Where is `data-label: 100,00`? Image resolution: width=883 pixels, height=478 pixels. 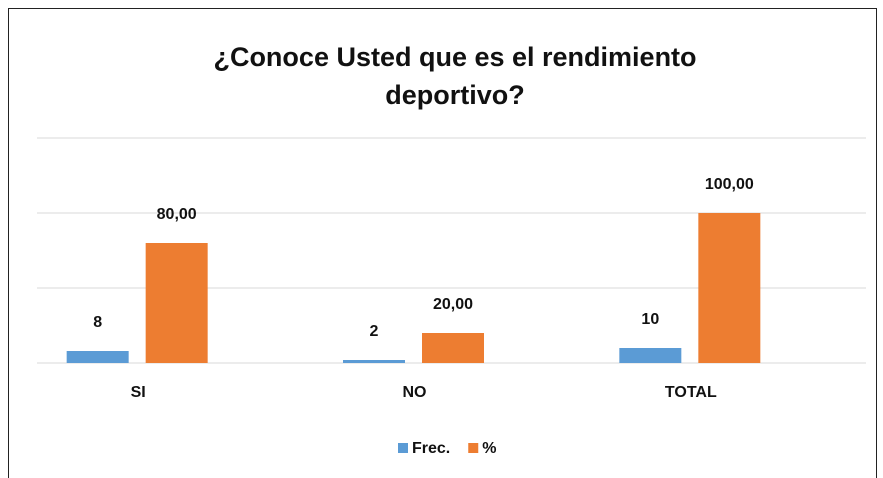 data-label: 100,00 is located at coordinates (729, 184).